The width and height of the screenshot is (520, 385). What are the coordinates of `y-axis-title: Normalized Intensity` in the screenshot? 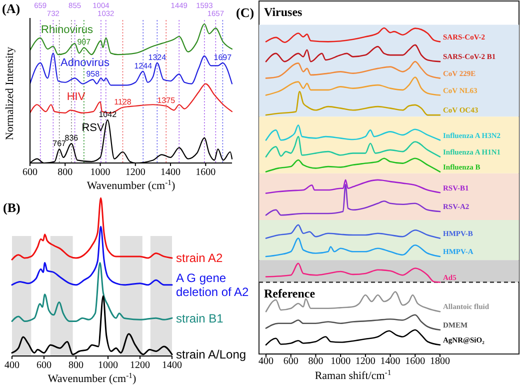 It's located at (10, 93).